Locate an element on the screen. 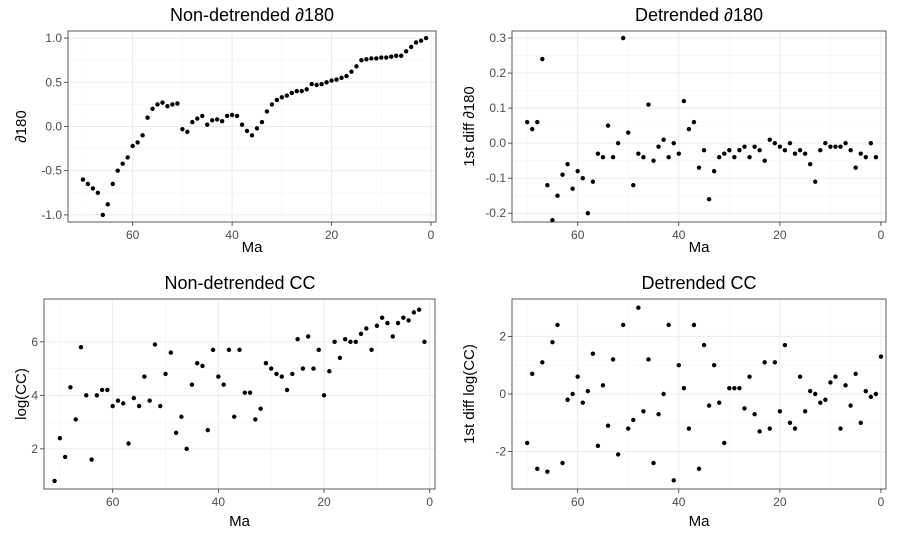 The width and height of the screenshot is (897, 538). y-tick-label: 0.5 is located at coordinates (53, 82).